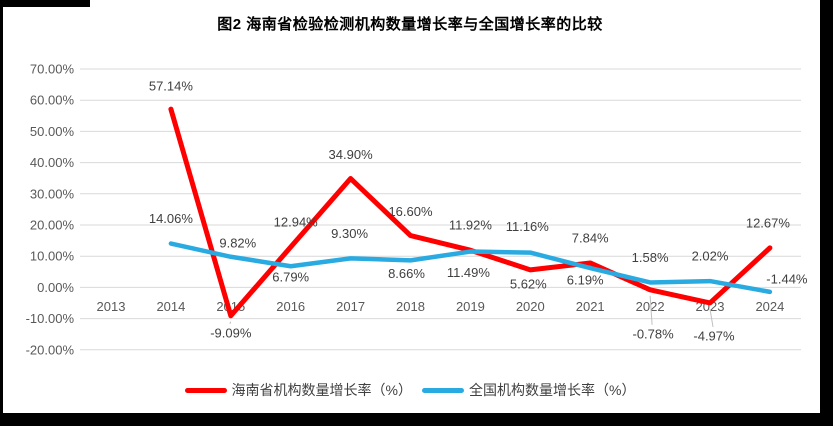 The width and height of the screenshot is (833, 426). Describe the element at coordinates (528, 226) in the screenshot. I see `data-label: 11.16%` at that location.